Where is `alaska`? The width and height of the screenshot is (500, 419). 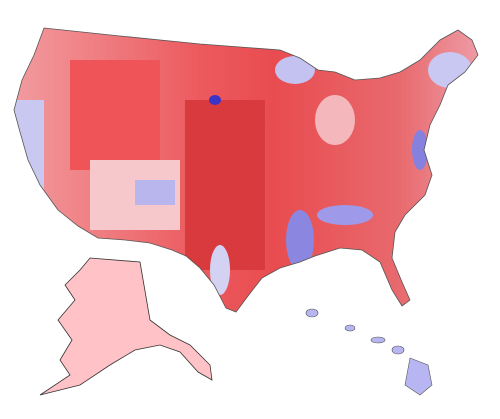 alaska is located at coordinates (126, 326).